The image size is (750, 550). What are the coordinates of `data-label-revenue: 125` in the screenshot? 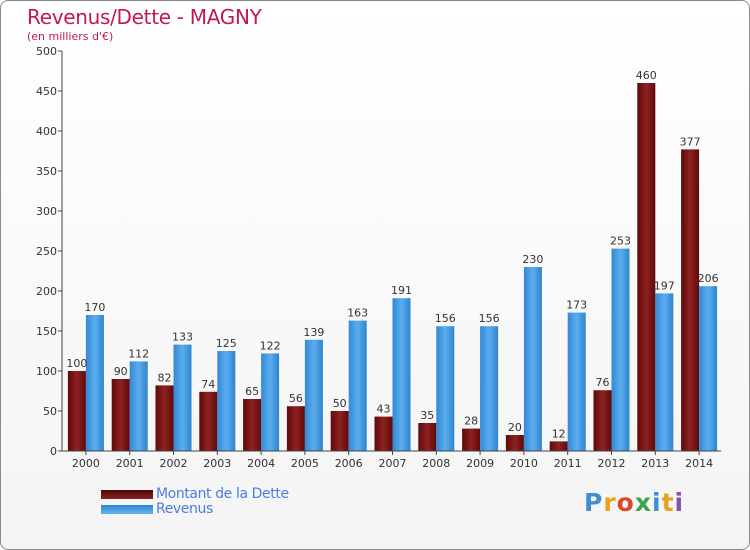 It's located at (226, 343).